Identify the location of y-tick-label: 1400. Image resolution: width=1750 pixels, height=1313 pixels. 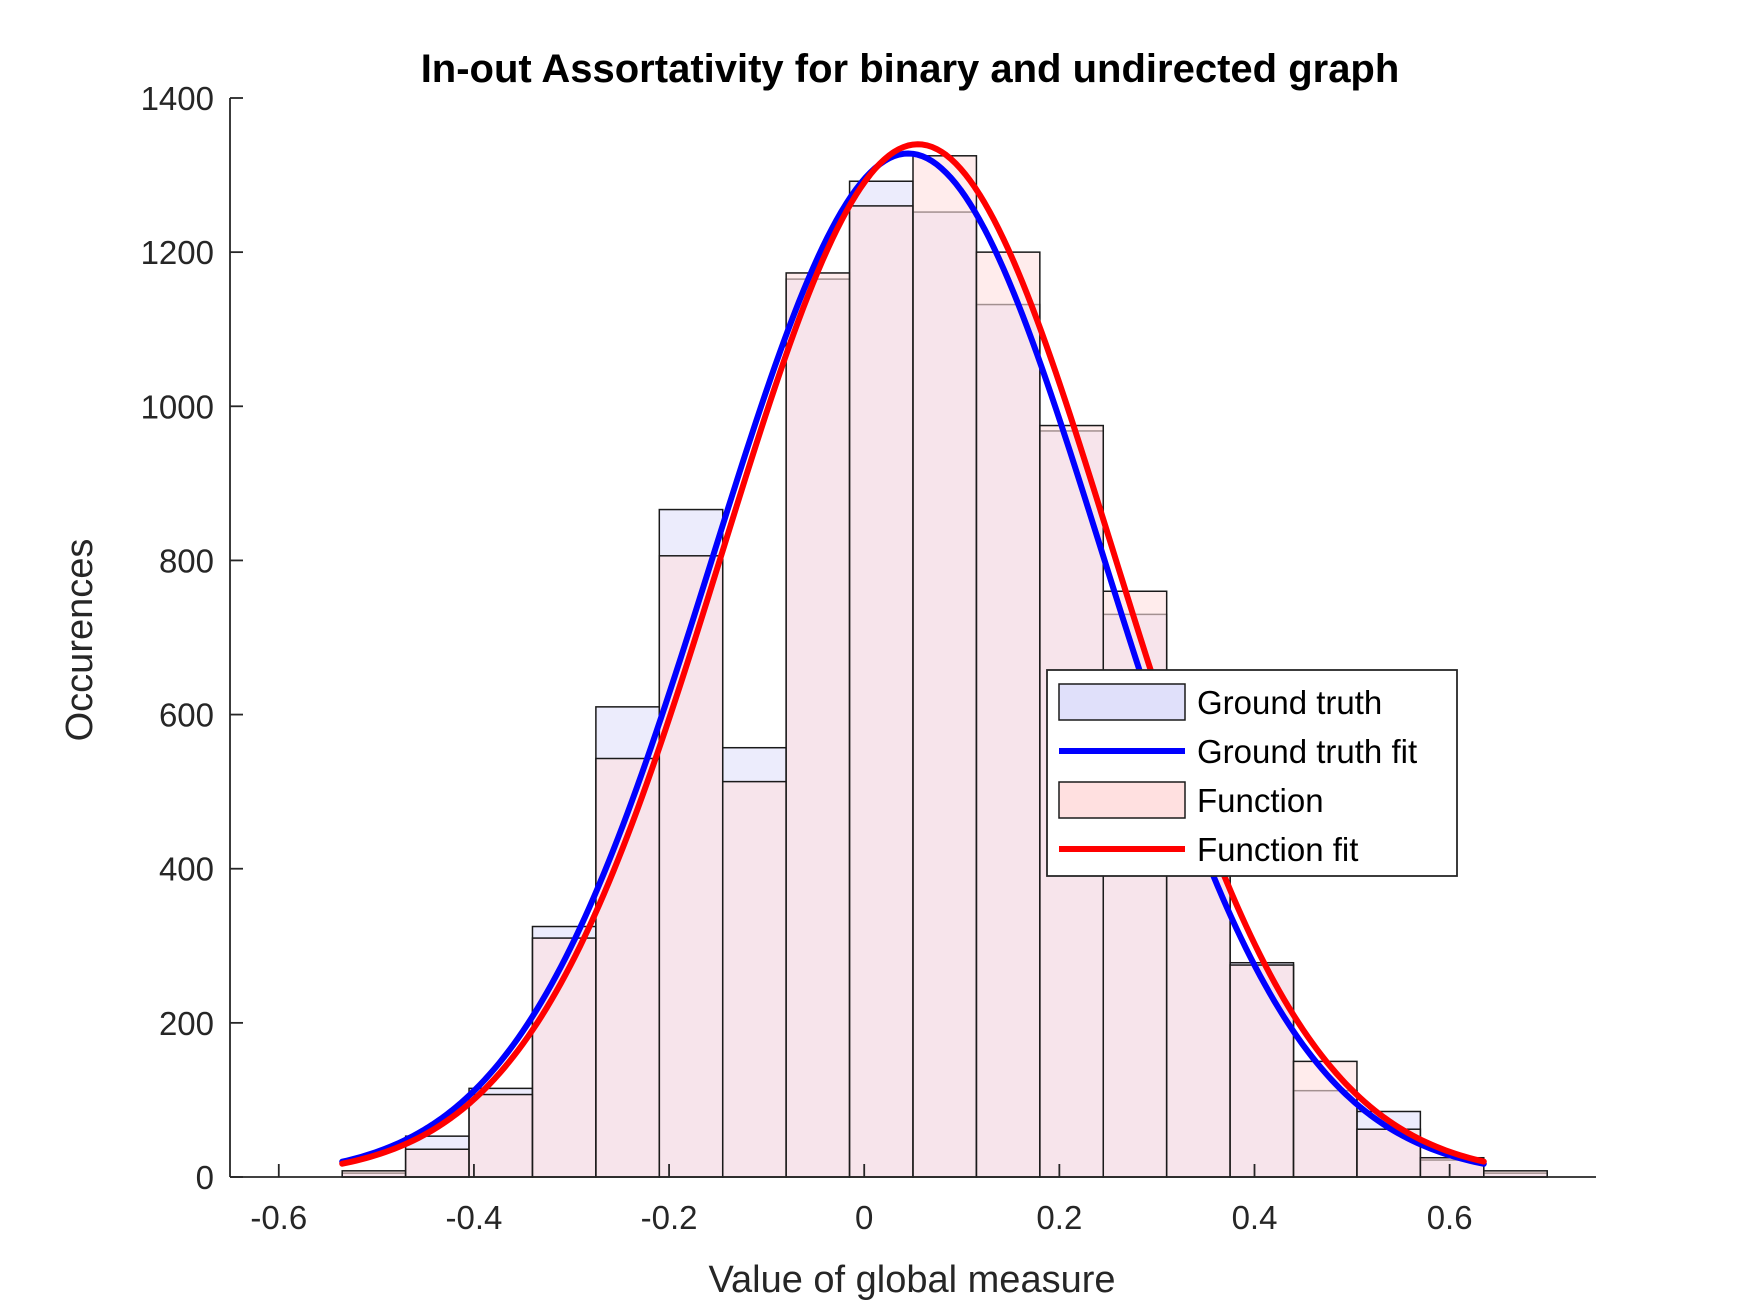
(177, 98).